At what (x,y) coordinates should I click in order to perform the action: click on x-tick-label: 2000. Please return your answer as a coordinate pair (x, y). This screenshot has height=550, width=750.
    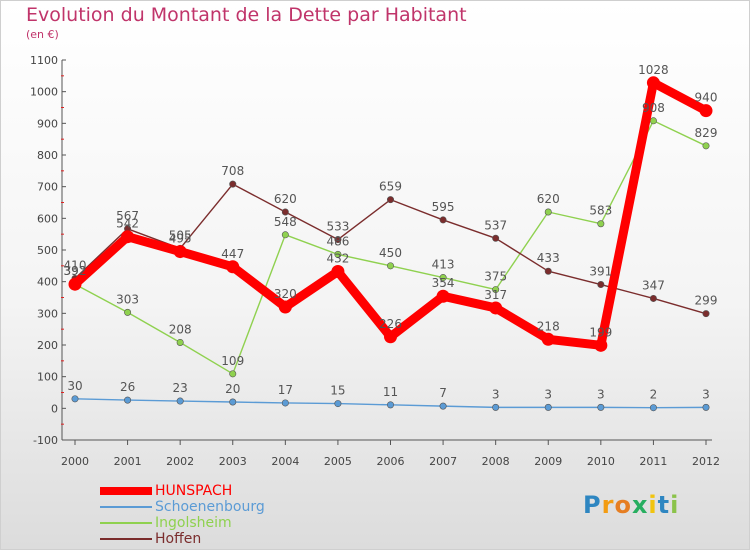
    Looking at the image, I should click on (75, 461).